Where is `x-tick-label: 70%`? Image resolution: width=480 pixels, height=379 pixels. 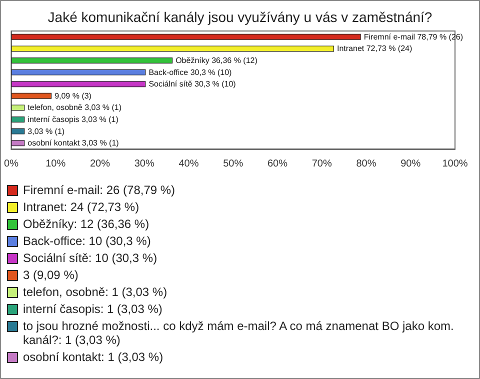
x-tick-label: 70% is located at coordinates (322, 164).